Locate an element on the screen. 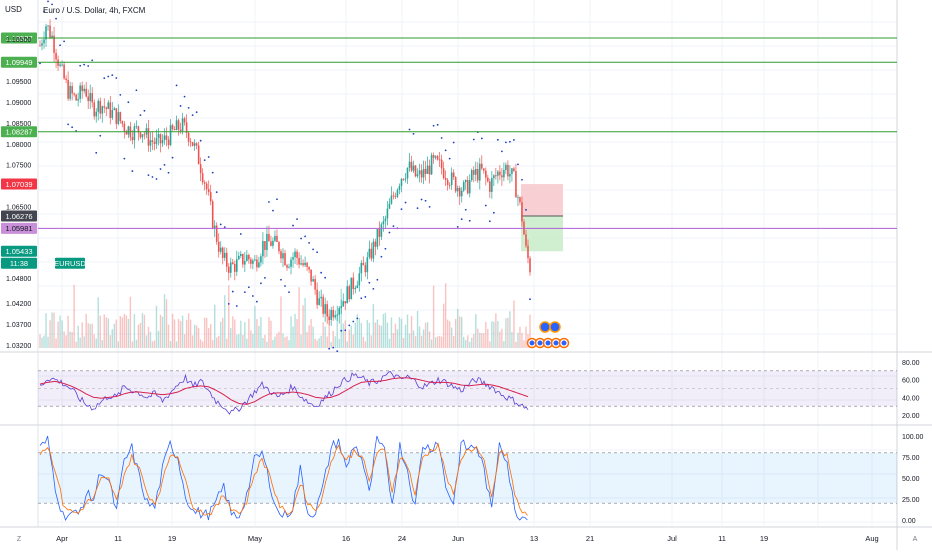 The width and height of the screenshot is (932, 555). stoch-d-line is located at coordinates (283, 479).